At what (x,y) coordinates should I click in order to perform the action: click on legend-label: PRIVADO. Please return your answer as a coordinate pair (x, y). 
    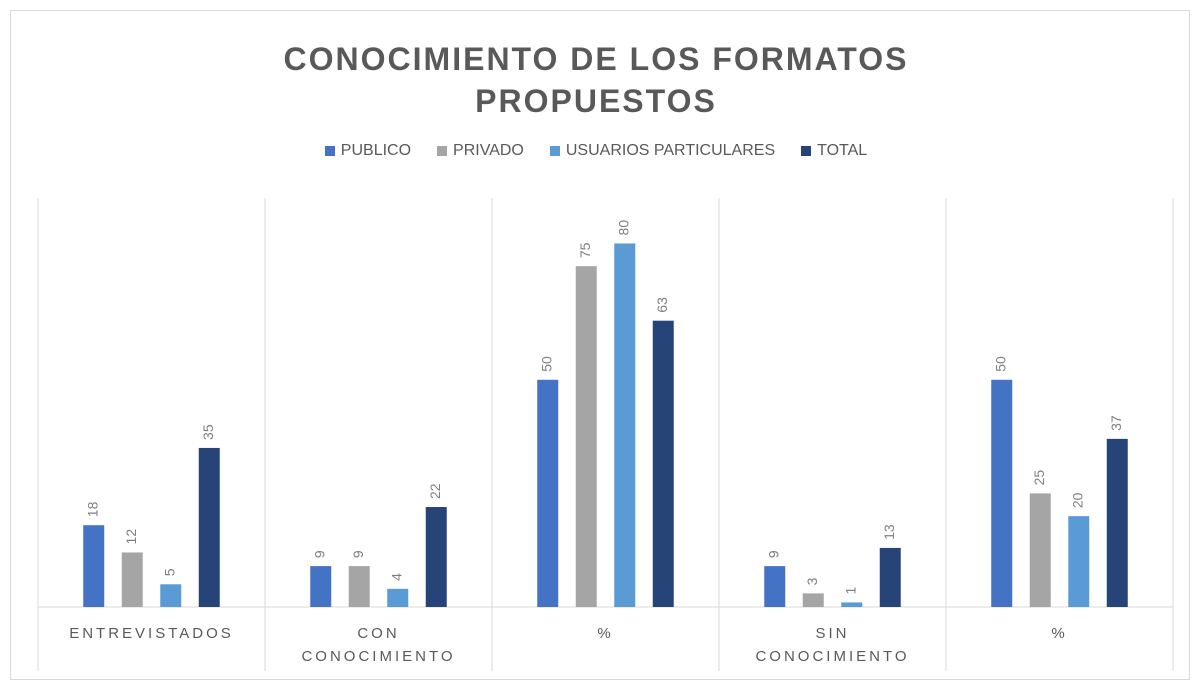
    Looking at the image, I should click on (488, 150).